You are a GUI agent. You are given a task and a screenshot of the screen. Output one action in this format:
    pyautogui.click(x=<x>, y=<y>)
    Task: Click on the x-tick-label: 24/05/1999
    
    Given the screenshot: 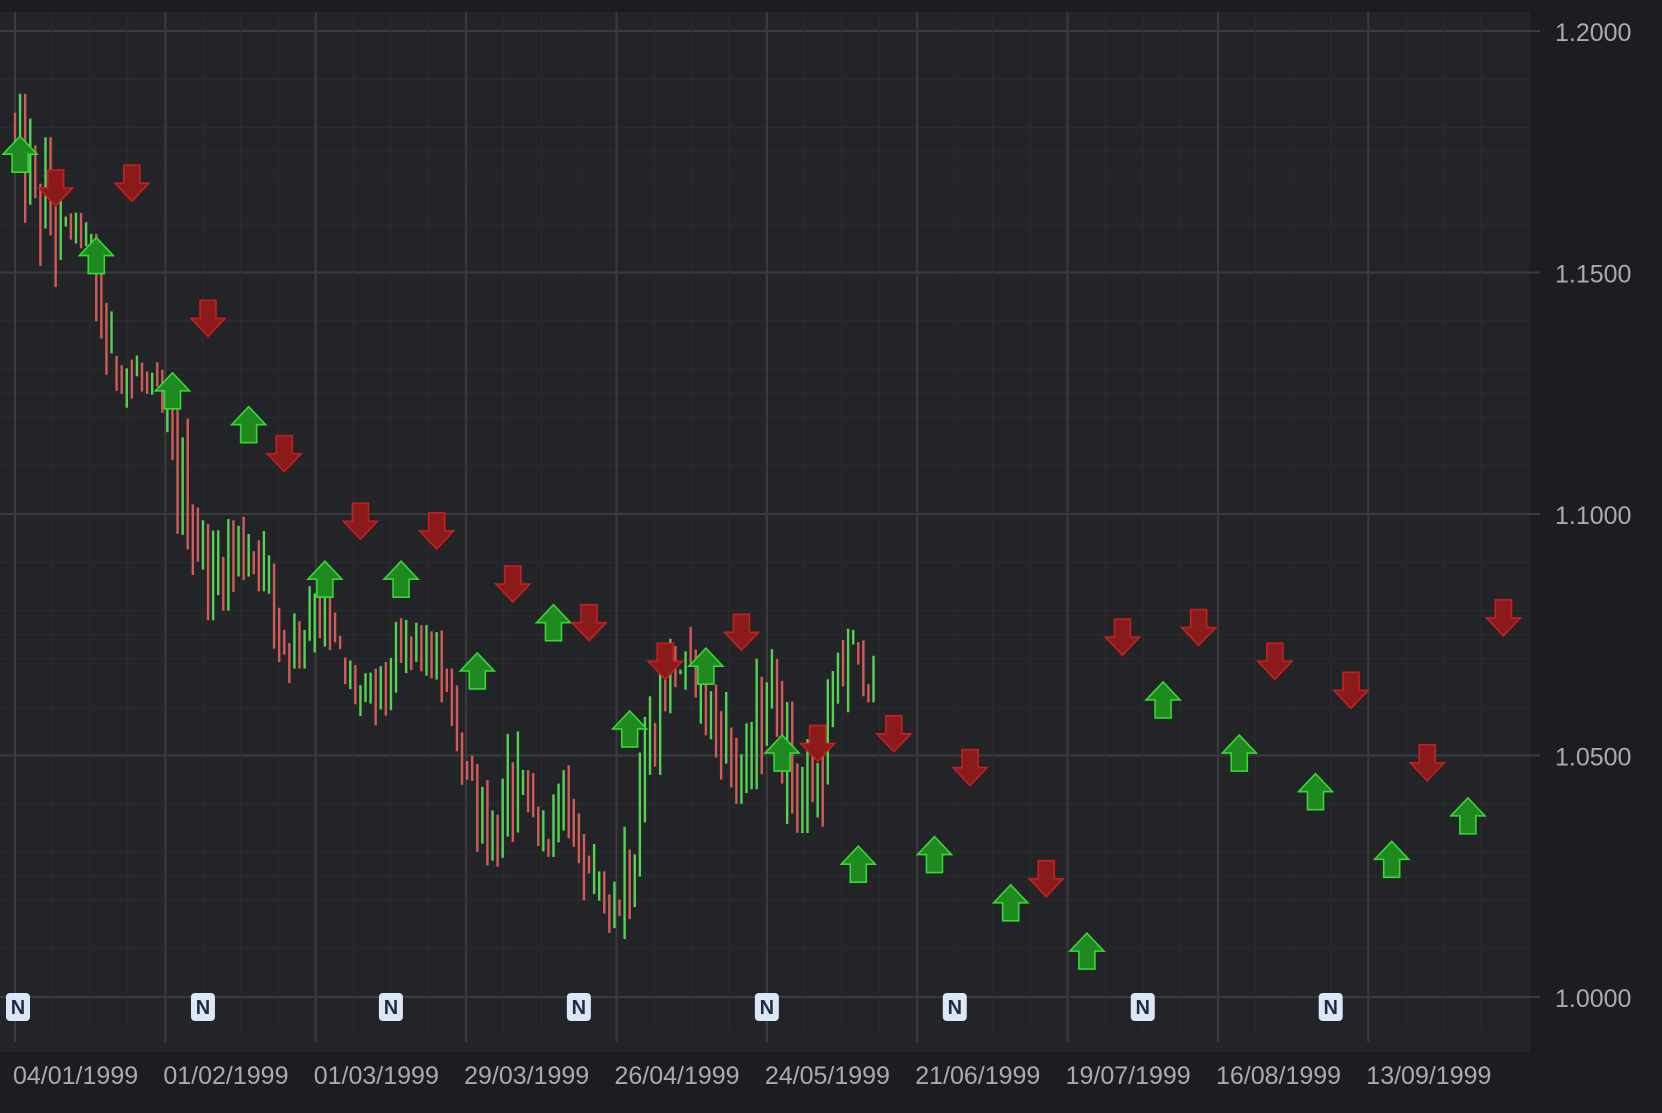 What is the action you would take?
    pyautogui.click(x=827, y=1076)
    